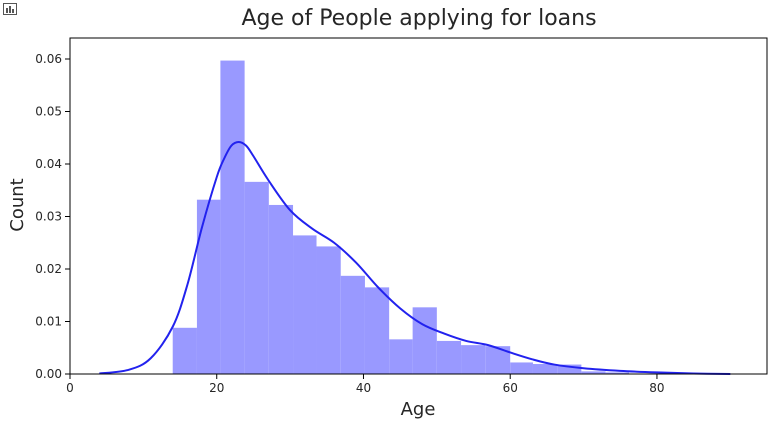 Image resolution: width=774 pixels, height=427 pixels. Describe the element at coordinates (418, 409) in the screenshot. I see `x-axis-label: Age` at that location.